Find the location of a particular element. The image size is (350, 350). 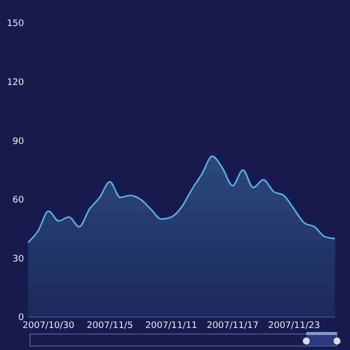

y-tick-label: 120 is located at coordinates (15, 83).